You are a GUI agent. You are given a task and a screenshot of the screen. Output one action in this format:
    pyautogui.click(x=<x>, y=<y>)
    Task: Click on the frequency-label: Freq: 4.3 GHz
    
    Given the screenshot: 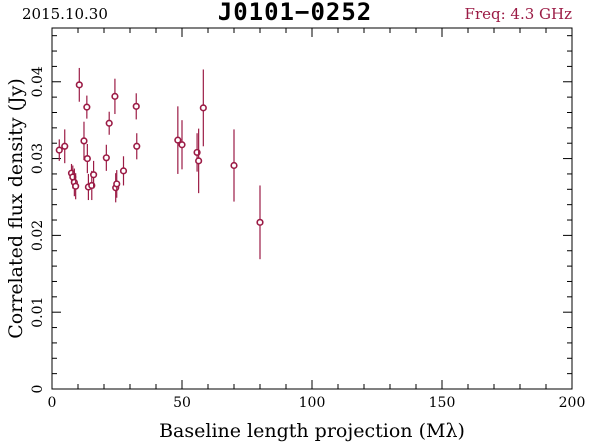 What is the action you would take?
    pyautogui.click(x=518, y=14)
    